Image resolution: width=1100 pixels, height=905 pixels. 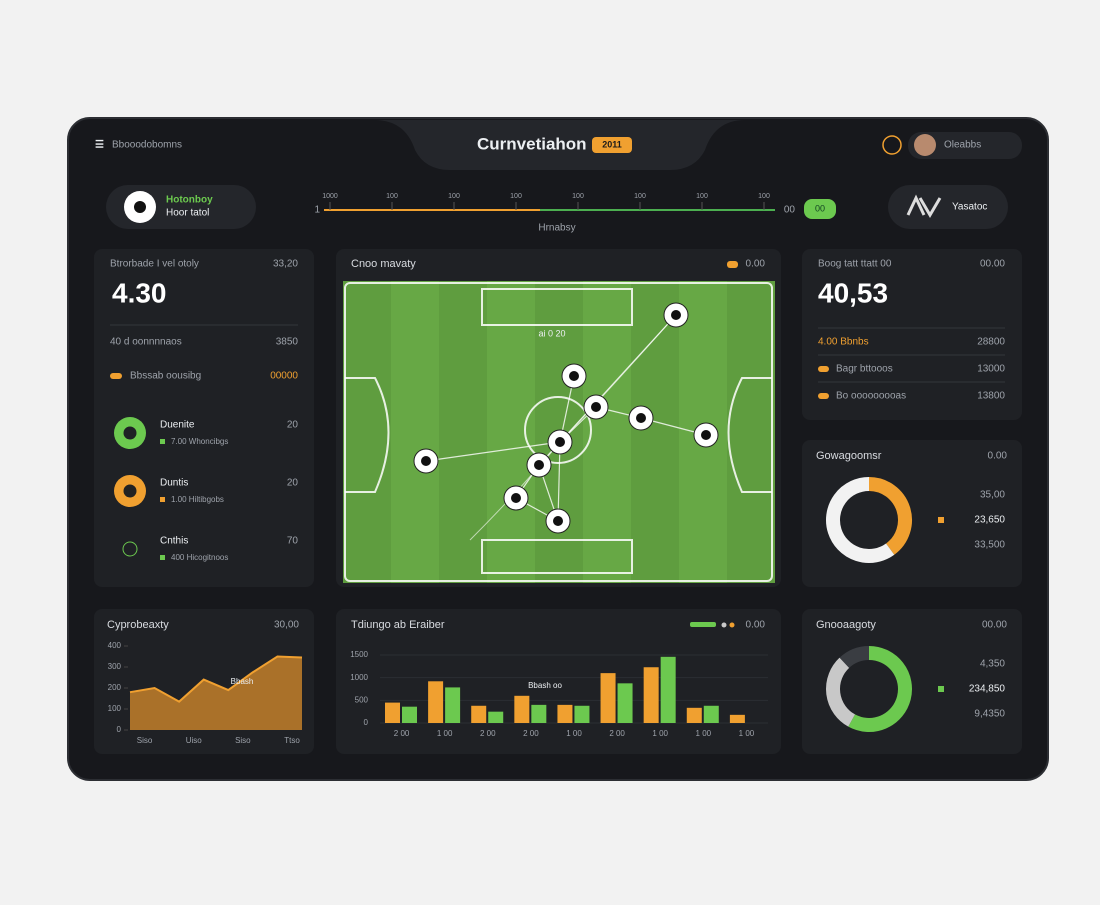 I want to click on player-detail: 1.00 Hiltibgobs, so click(x=197, y=499).